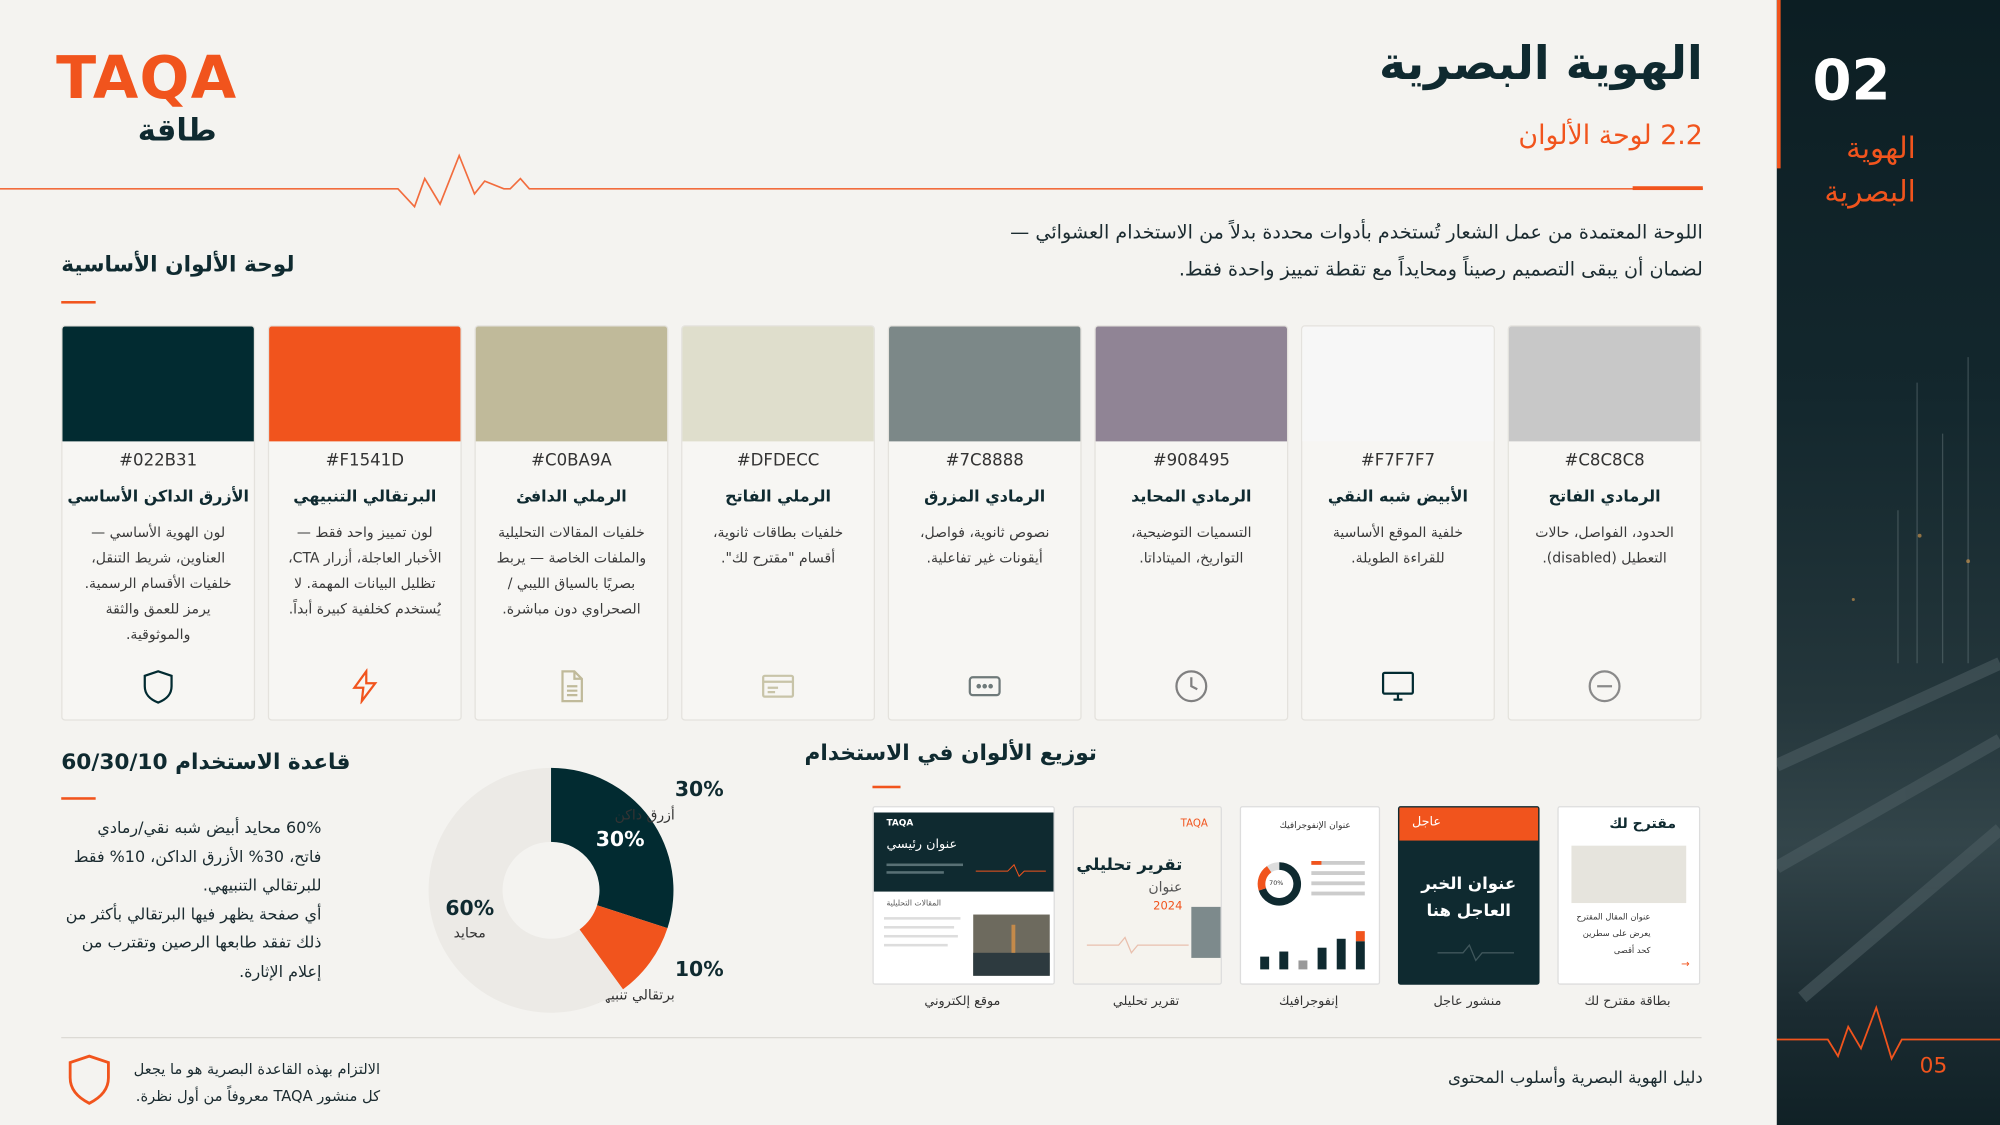 The width and height of the screenshot is (2000, 1125). I want to click on thumb-arrow: →, so click(1685, 963).